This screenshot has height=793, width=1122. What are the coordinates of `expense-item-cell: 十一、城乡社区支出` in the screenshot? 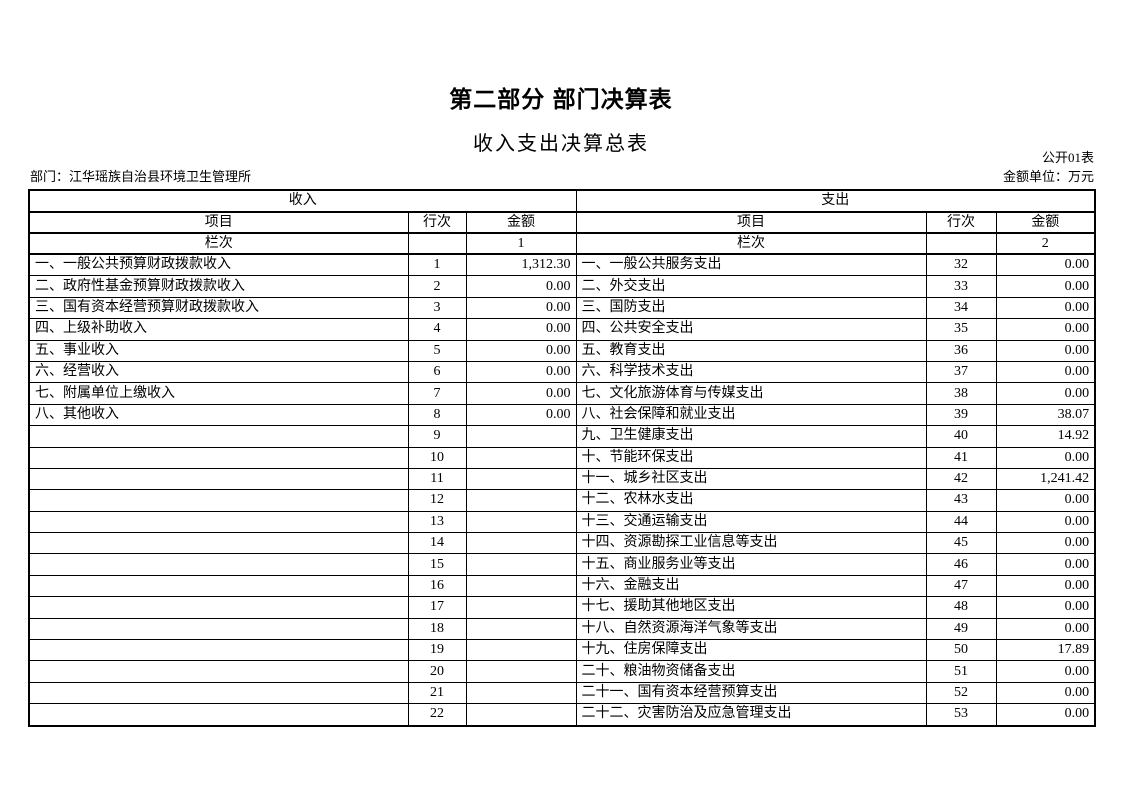 It's located at (751, 479).